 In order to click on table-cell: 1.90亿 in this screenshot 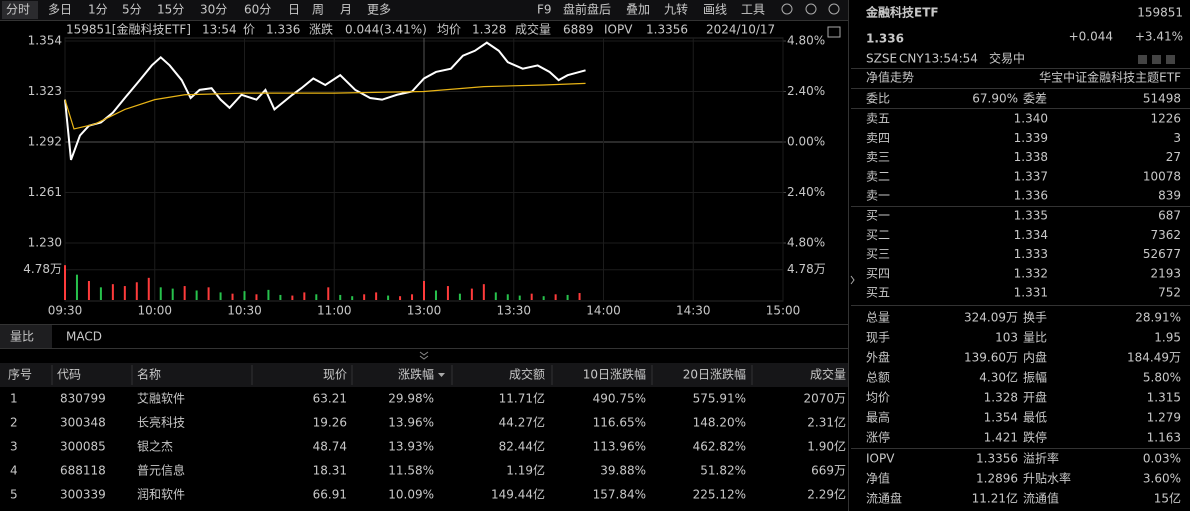, I will do `click(826, 446)`.